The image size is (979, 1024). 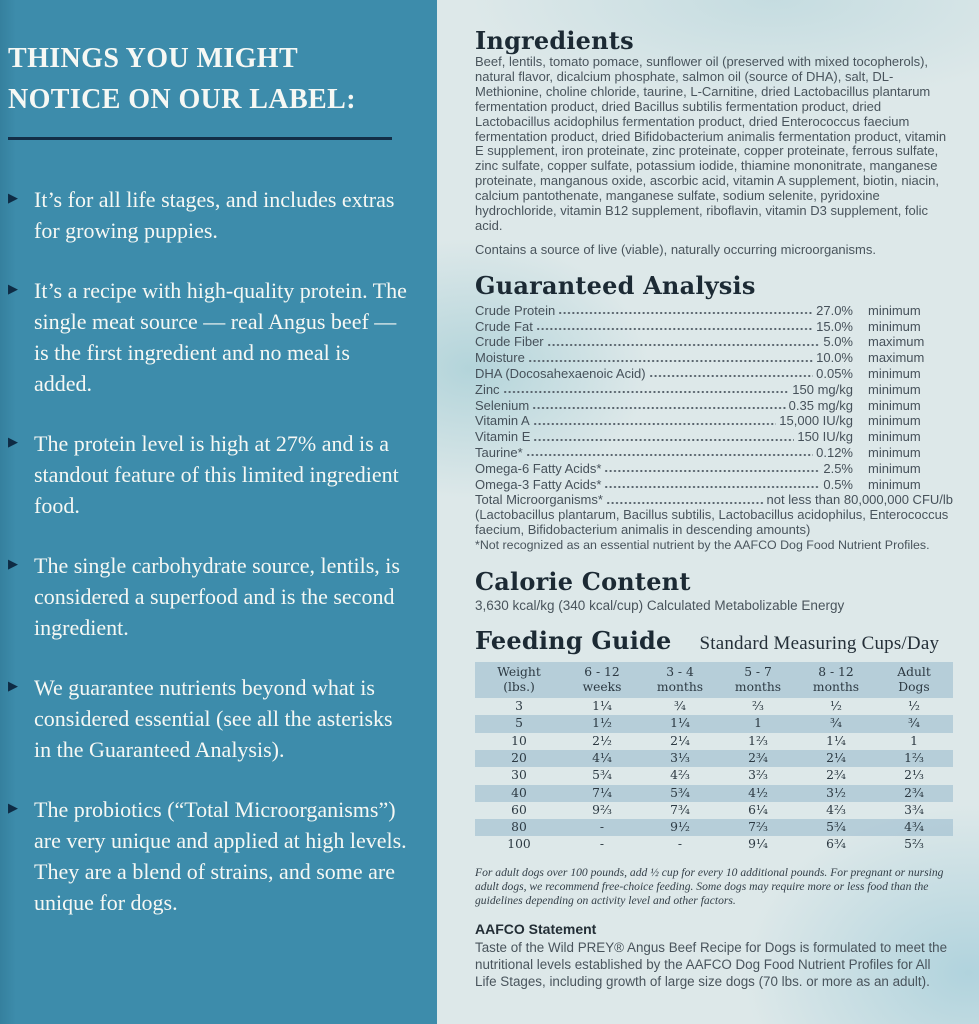 What do you see at coordinates (554, 40) in the screenshot?
I see `ingredients-heading: Ingredients` at bounding box center [554, 40].